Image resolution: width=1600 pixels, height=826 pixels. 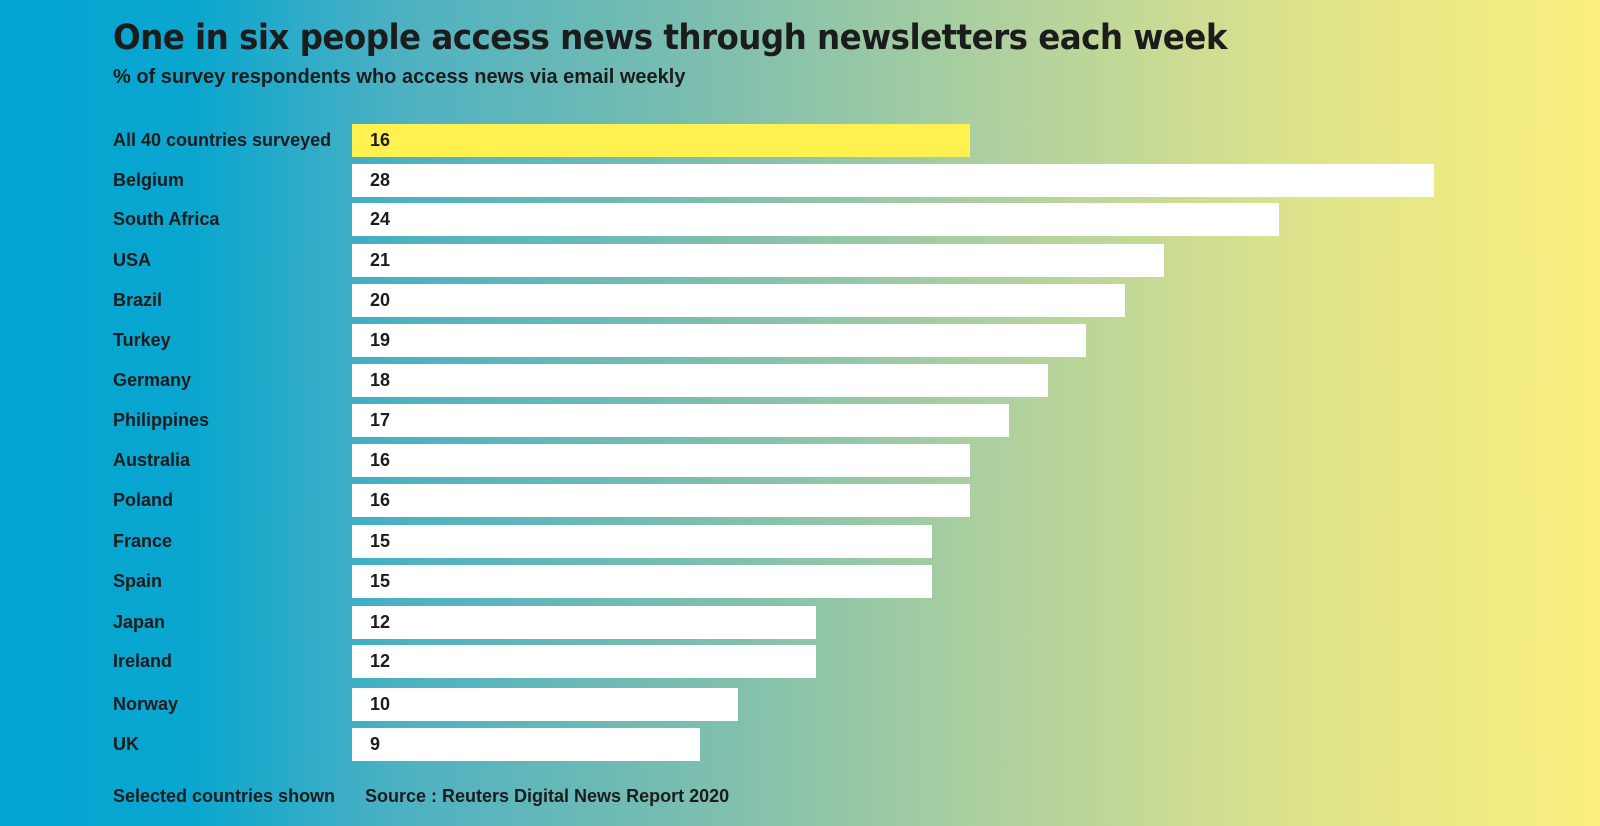 What do you see at coordinates (222, 140) in the screenshot?
I see `category-label: All 40 countries surveyed` at bounding box center [222, 140].